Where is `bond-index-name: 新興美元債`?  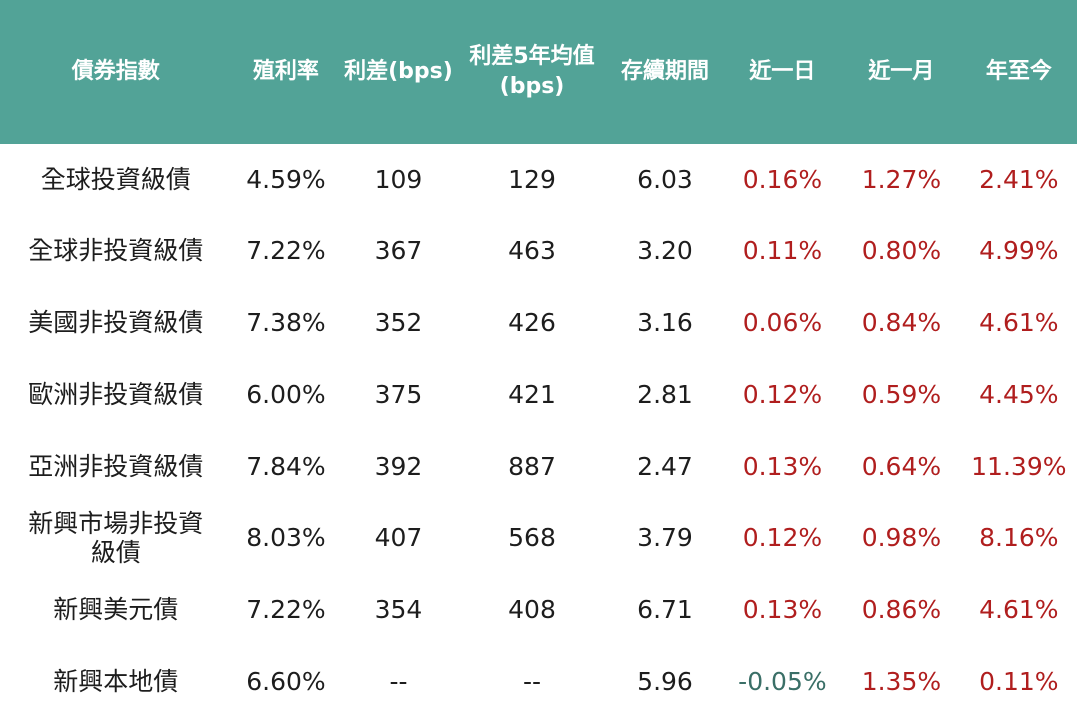
bond-index-name: 新興美元債 is located at coordinates (116, 609).